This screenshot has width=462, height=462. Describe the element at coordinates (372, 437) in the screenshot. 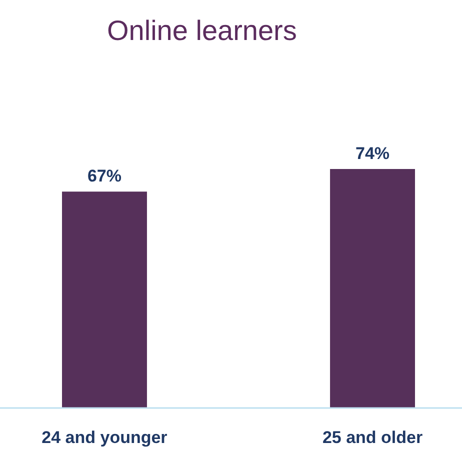

I see `x-tick-label: 25 and older` at that location.